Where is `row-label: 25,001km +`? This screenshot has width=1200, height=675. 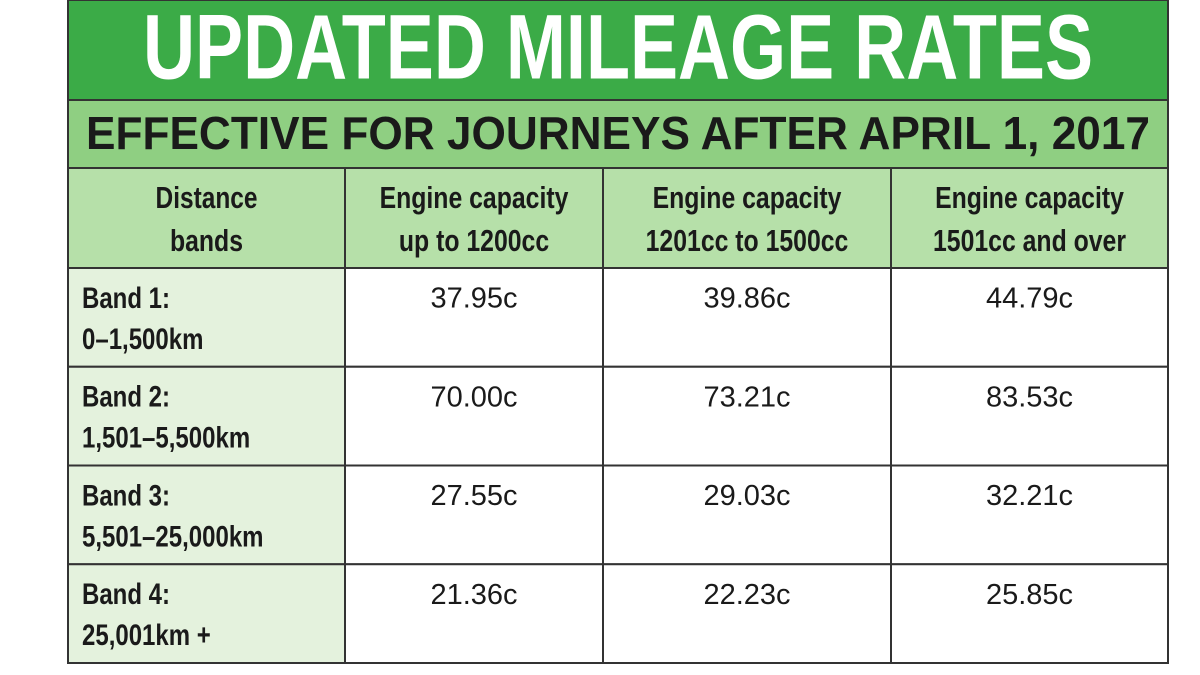
row-label: 25,001km + is located at coordinates (146, 635).